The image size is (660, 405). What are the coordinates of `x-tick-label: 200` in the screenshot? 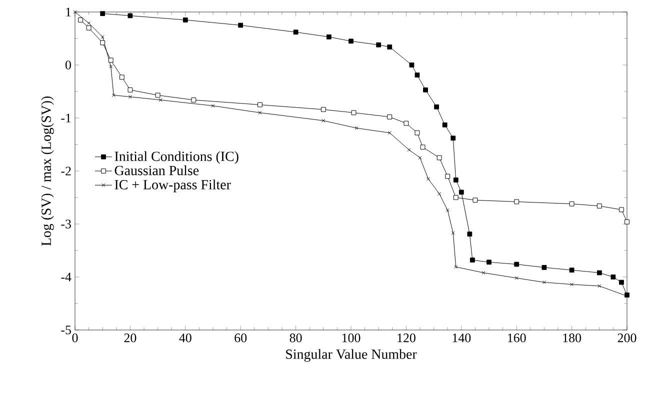 It's located at (627, 338).